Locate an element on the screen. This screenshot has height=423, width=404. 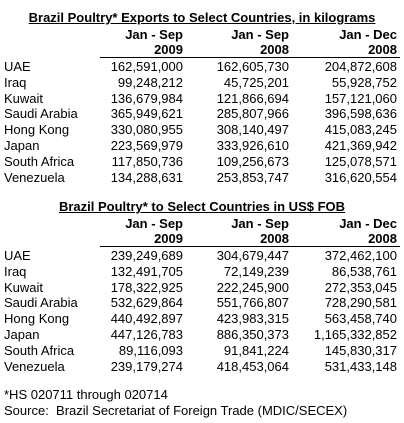
cell-value: 440,492,897 is located at coordinates (146, 319).